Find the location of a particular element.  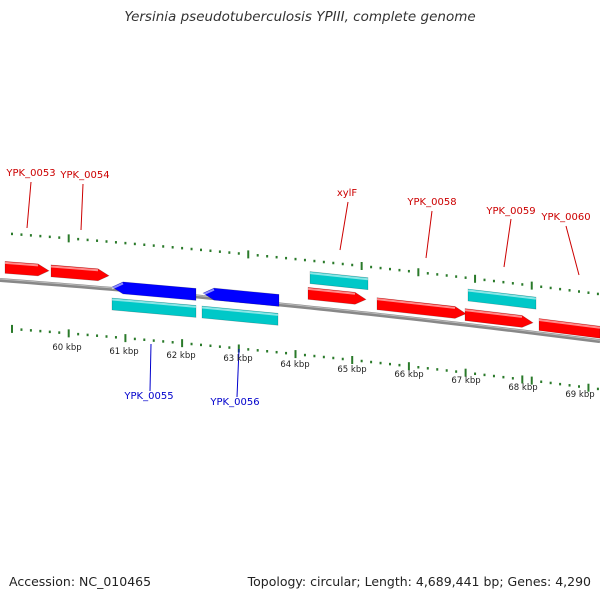

xylf-rna-feature-gloss is located at coordinates (339, 276).